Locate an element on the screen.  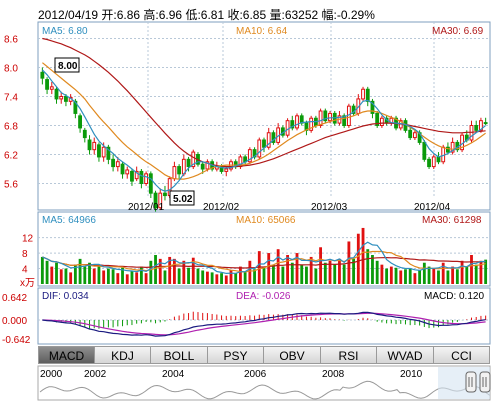
tab-obv: OBV is located at coordinates (292, 355).